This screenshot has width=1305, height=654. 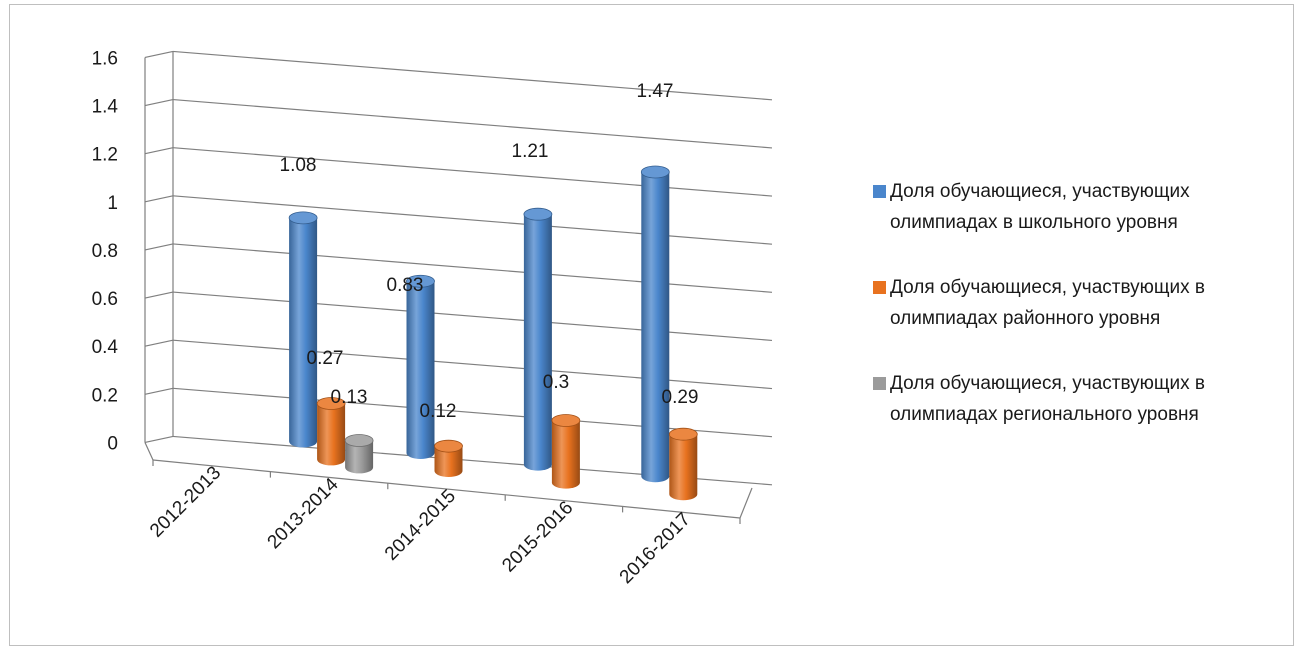 I want to click on y-tick-label: 1.6, so click(x=105, y=58).